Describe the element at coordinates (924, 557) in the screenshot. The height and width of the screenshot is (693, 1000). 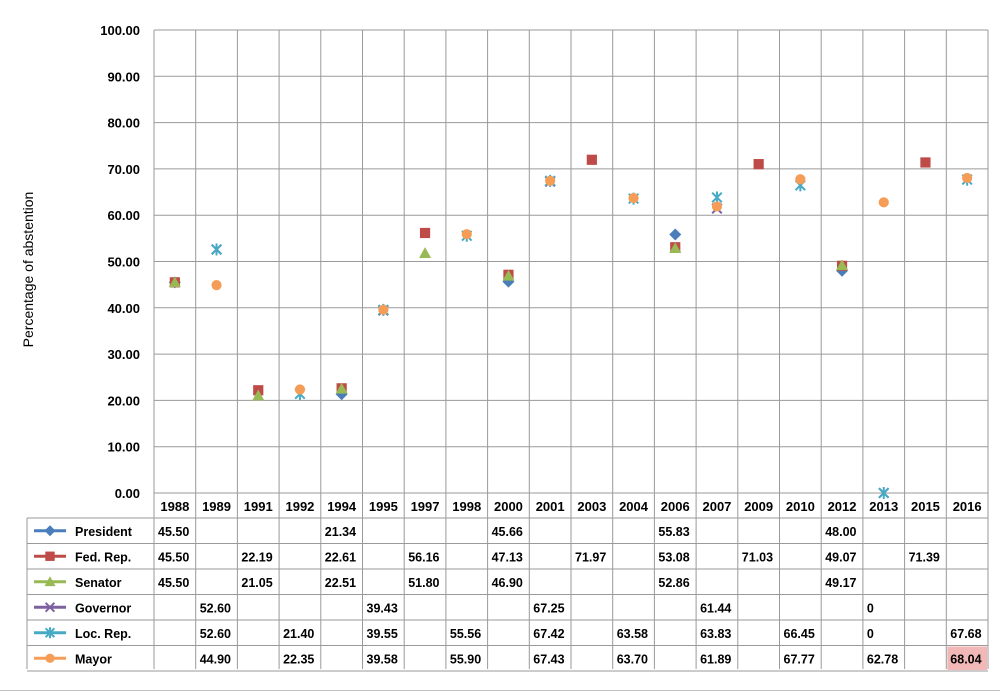
I see `data-label: 71.39` at that location.